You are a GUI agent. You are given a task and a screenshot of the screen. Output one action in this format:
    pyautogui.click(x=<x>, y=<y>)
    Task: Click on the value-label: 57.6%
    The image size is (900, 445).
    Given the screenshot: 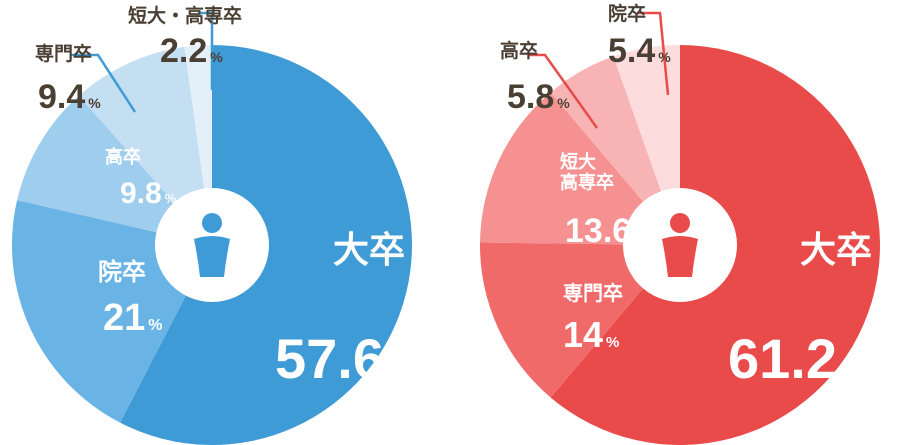 What is the action you would take?
    pyautogui.click(x=341, y=358)
    